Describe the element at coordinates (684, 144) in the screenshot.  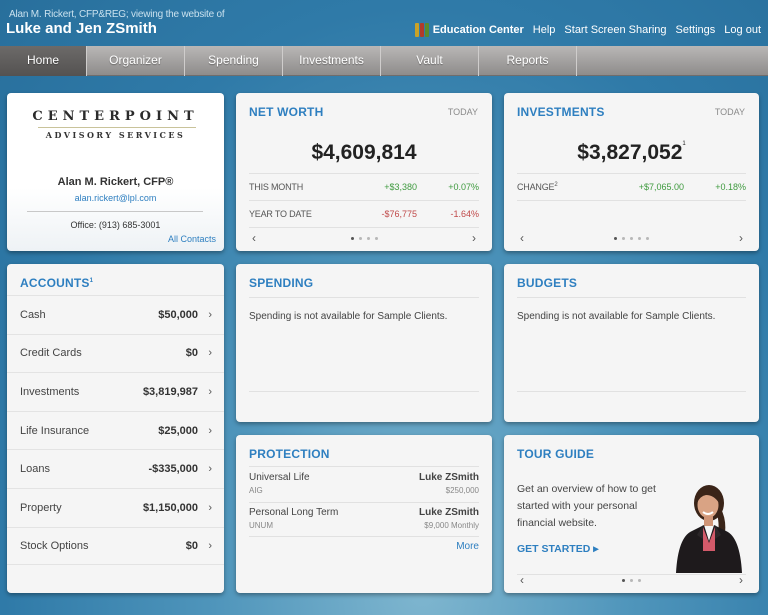
I see `footnote-marker: 1` at that location.